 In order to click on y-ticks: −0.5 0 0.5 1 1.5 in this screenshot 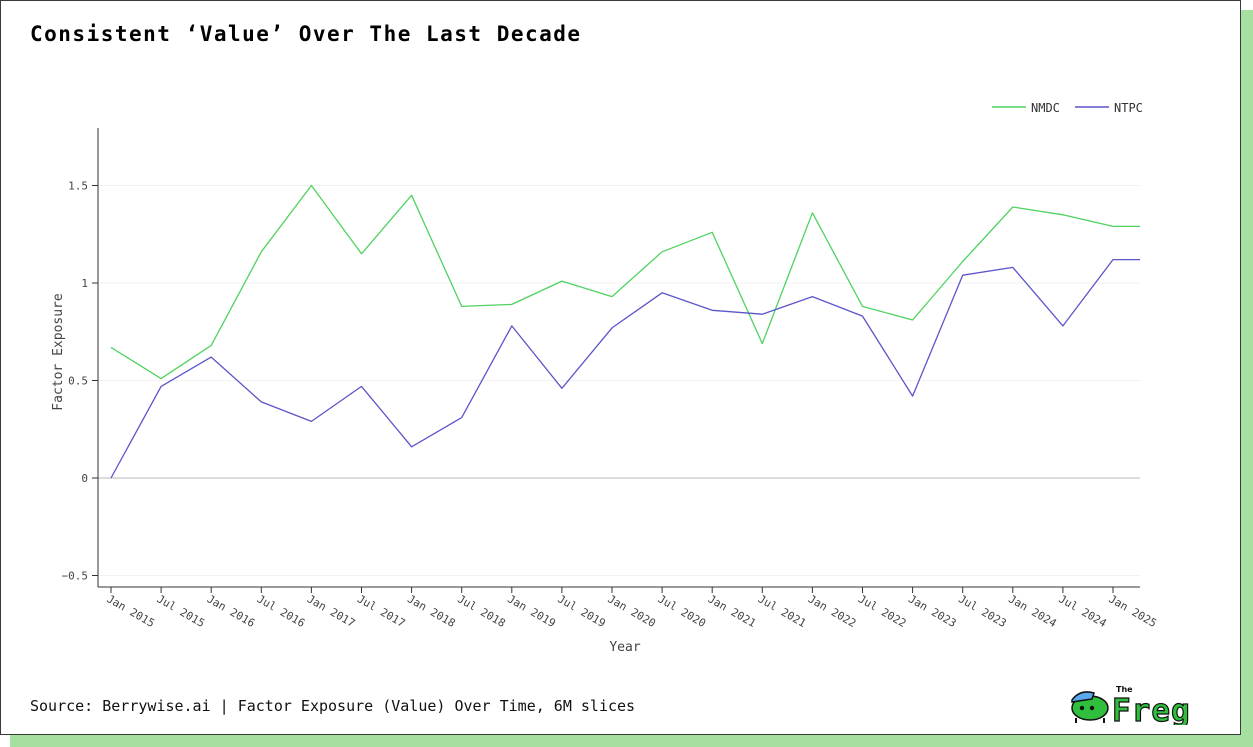, I will do `click(80, 381)`.